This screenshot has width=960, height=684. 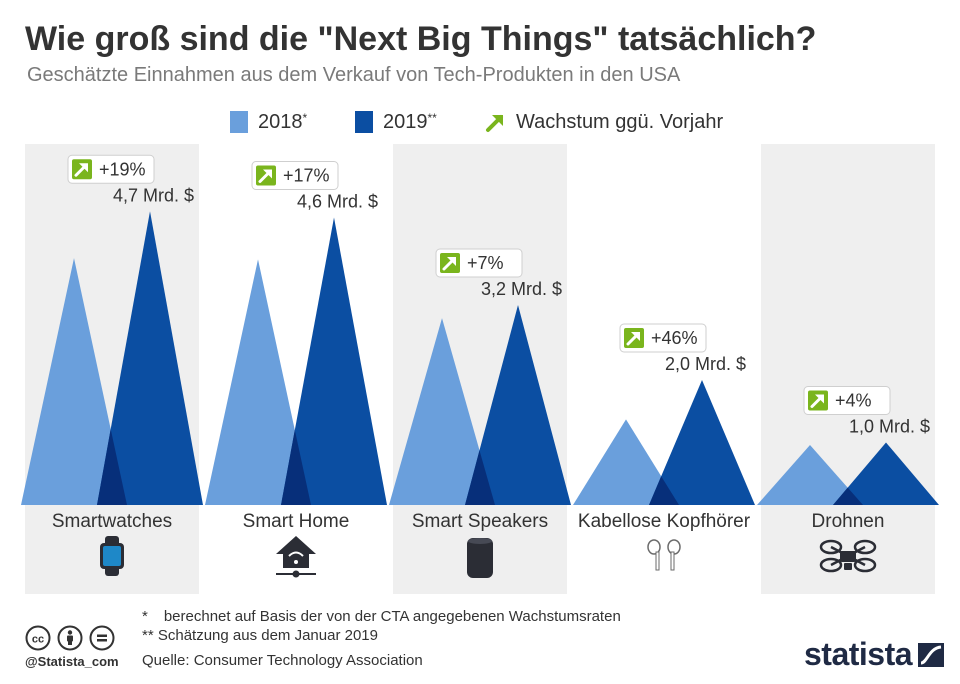 What do you see at coordinates (280, 121) in the screenshot?
I see `legend-label-2018: 2018` at bounding box center [280, 121].